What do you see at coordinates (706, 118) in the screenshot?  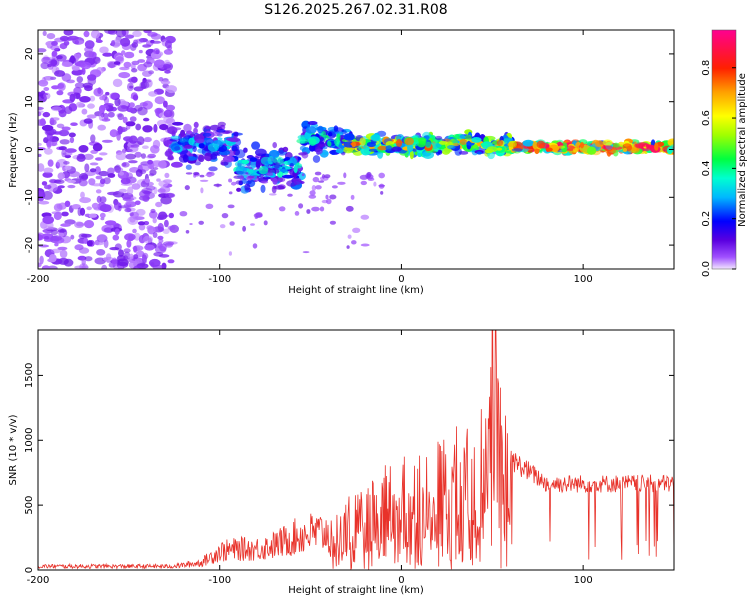 I see `colorbar-tick-label: 0.6` at bounding box center [706, 118].